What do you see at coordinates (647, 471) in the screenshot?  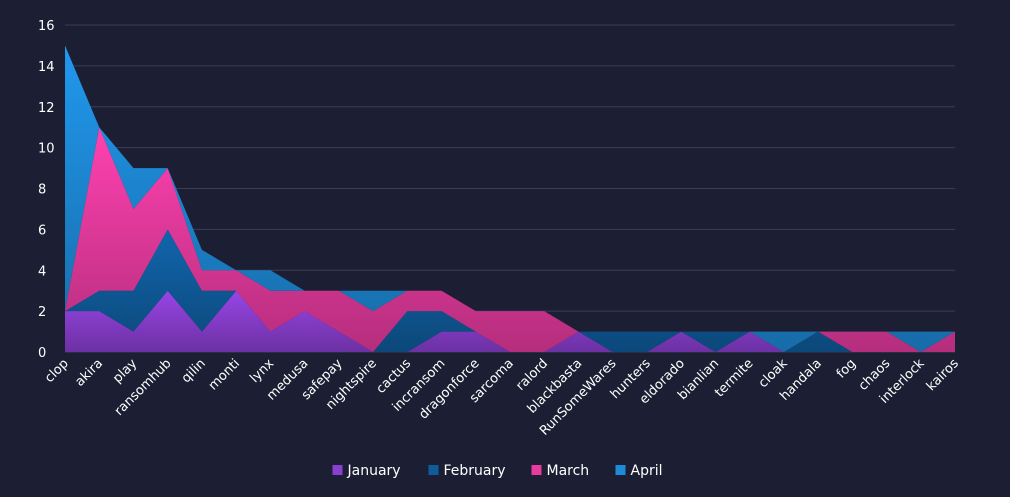 I see `legend-label: April` at bounding box center [647, 471].